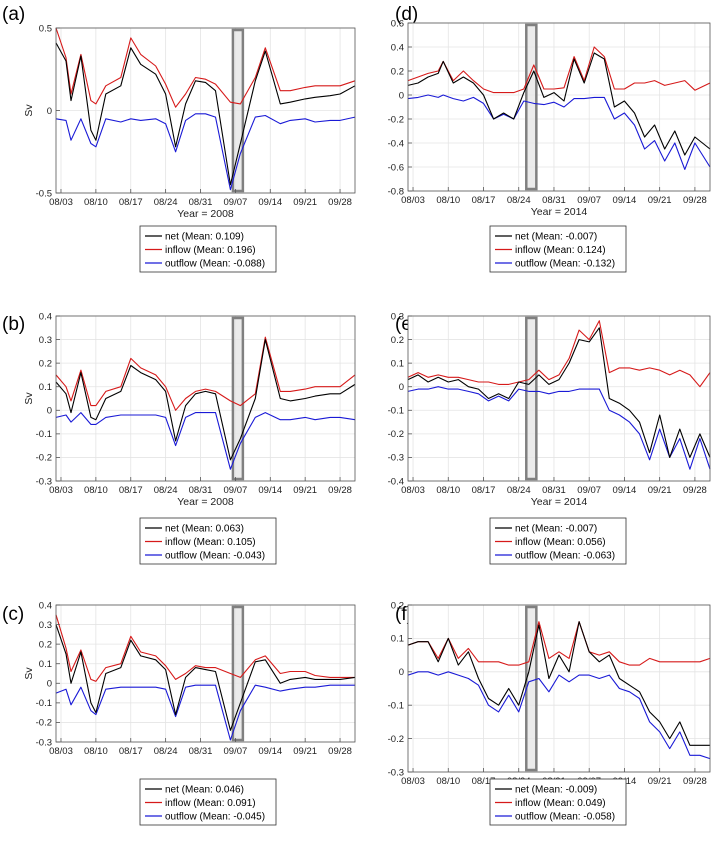 The height and width of the screenshot is (850, 716). What do you see at coordinates (406, 14) in the screenshot?
I see `panel-label: (d)` at bounding box center [406, 14].